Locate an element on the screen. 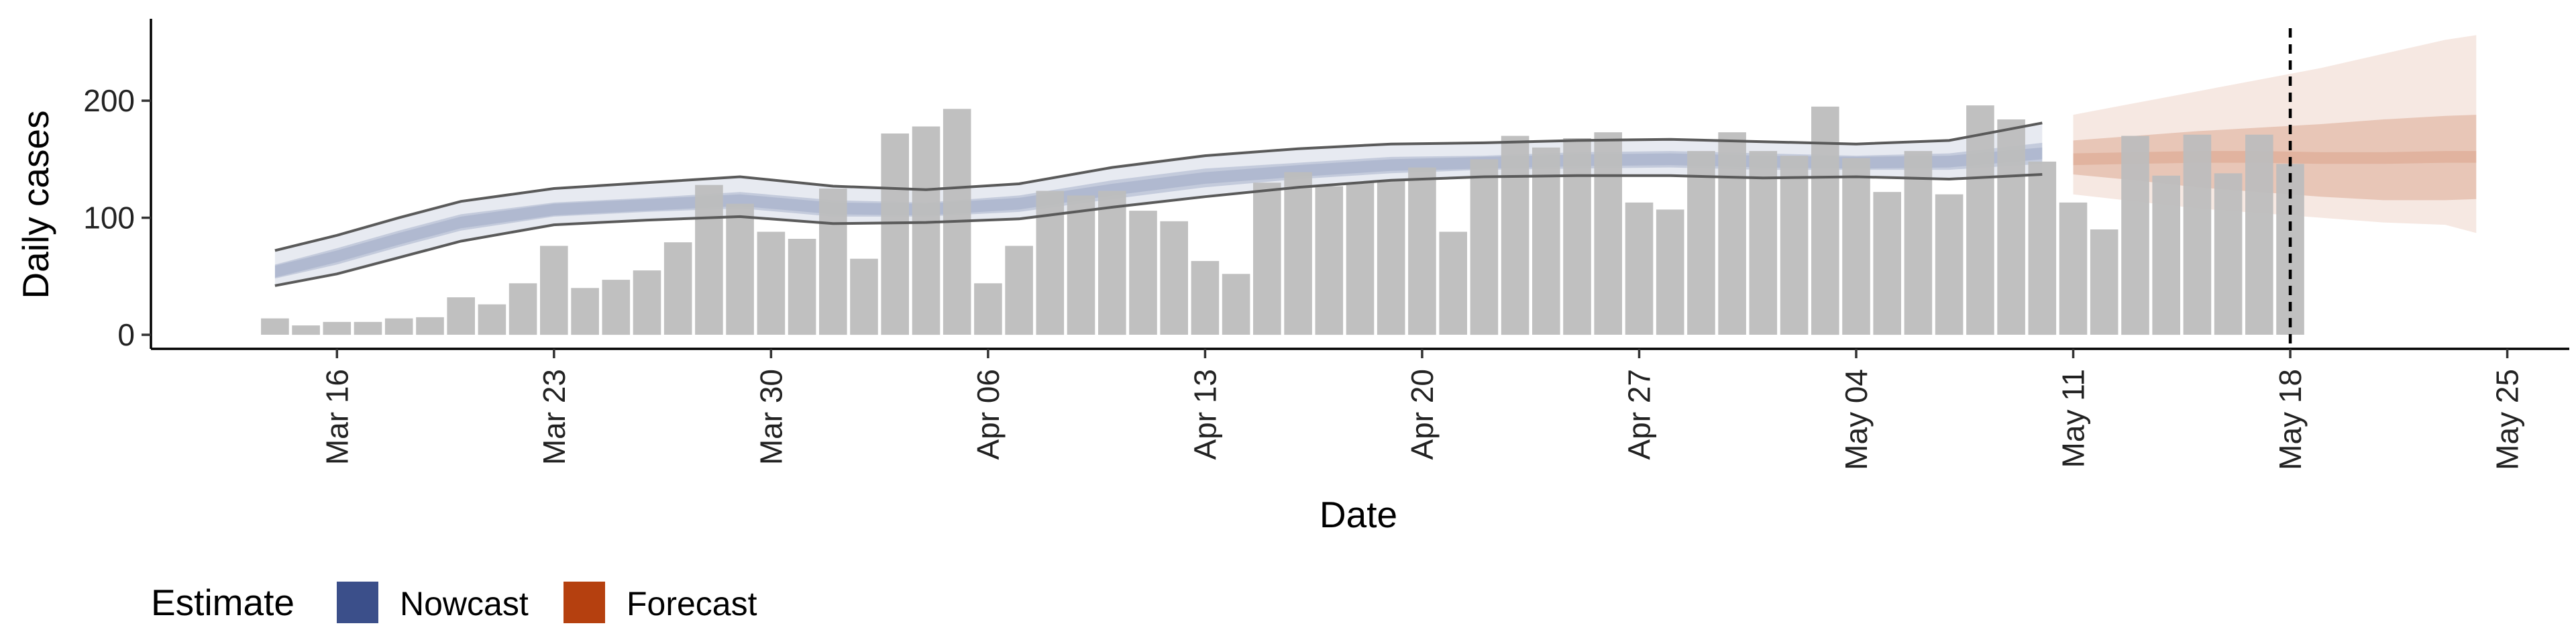  x-tick-label: Apr 20 is located at coordinates (1422, 414).